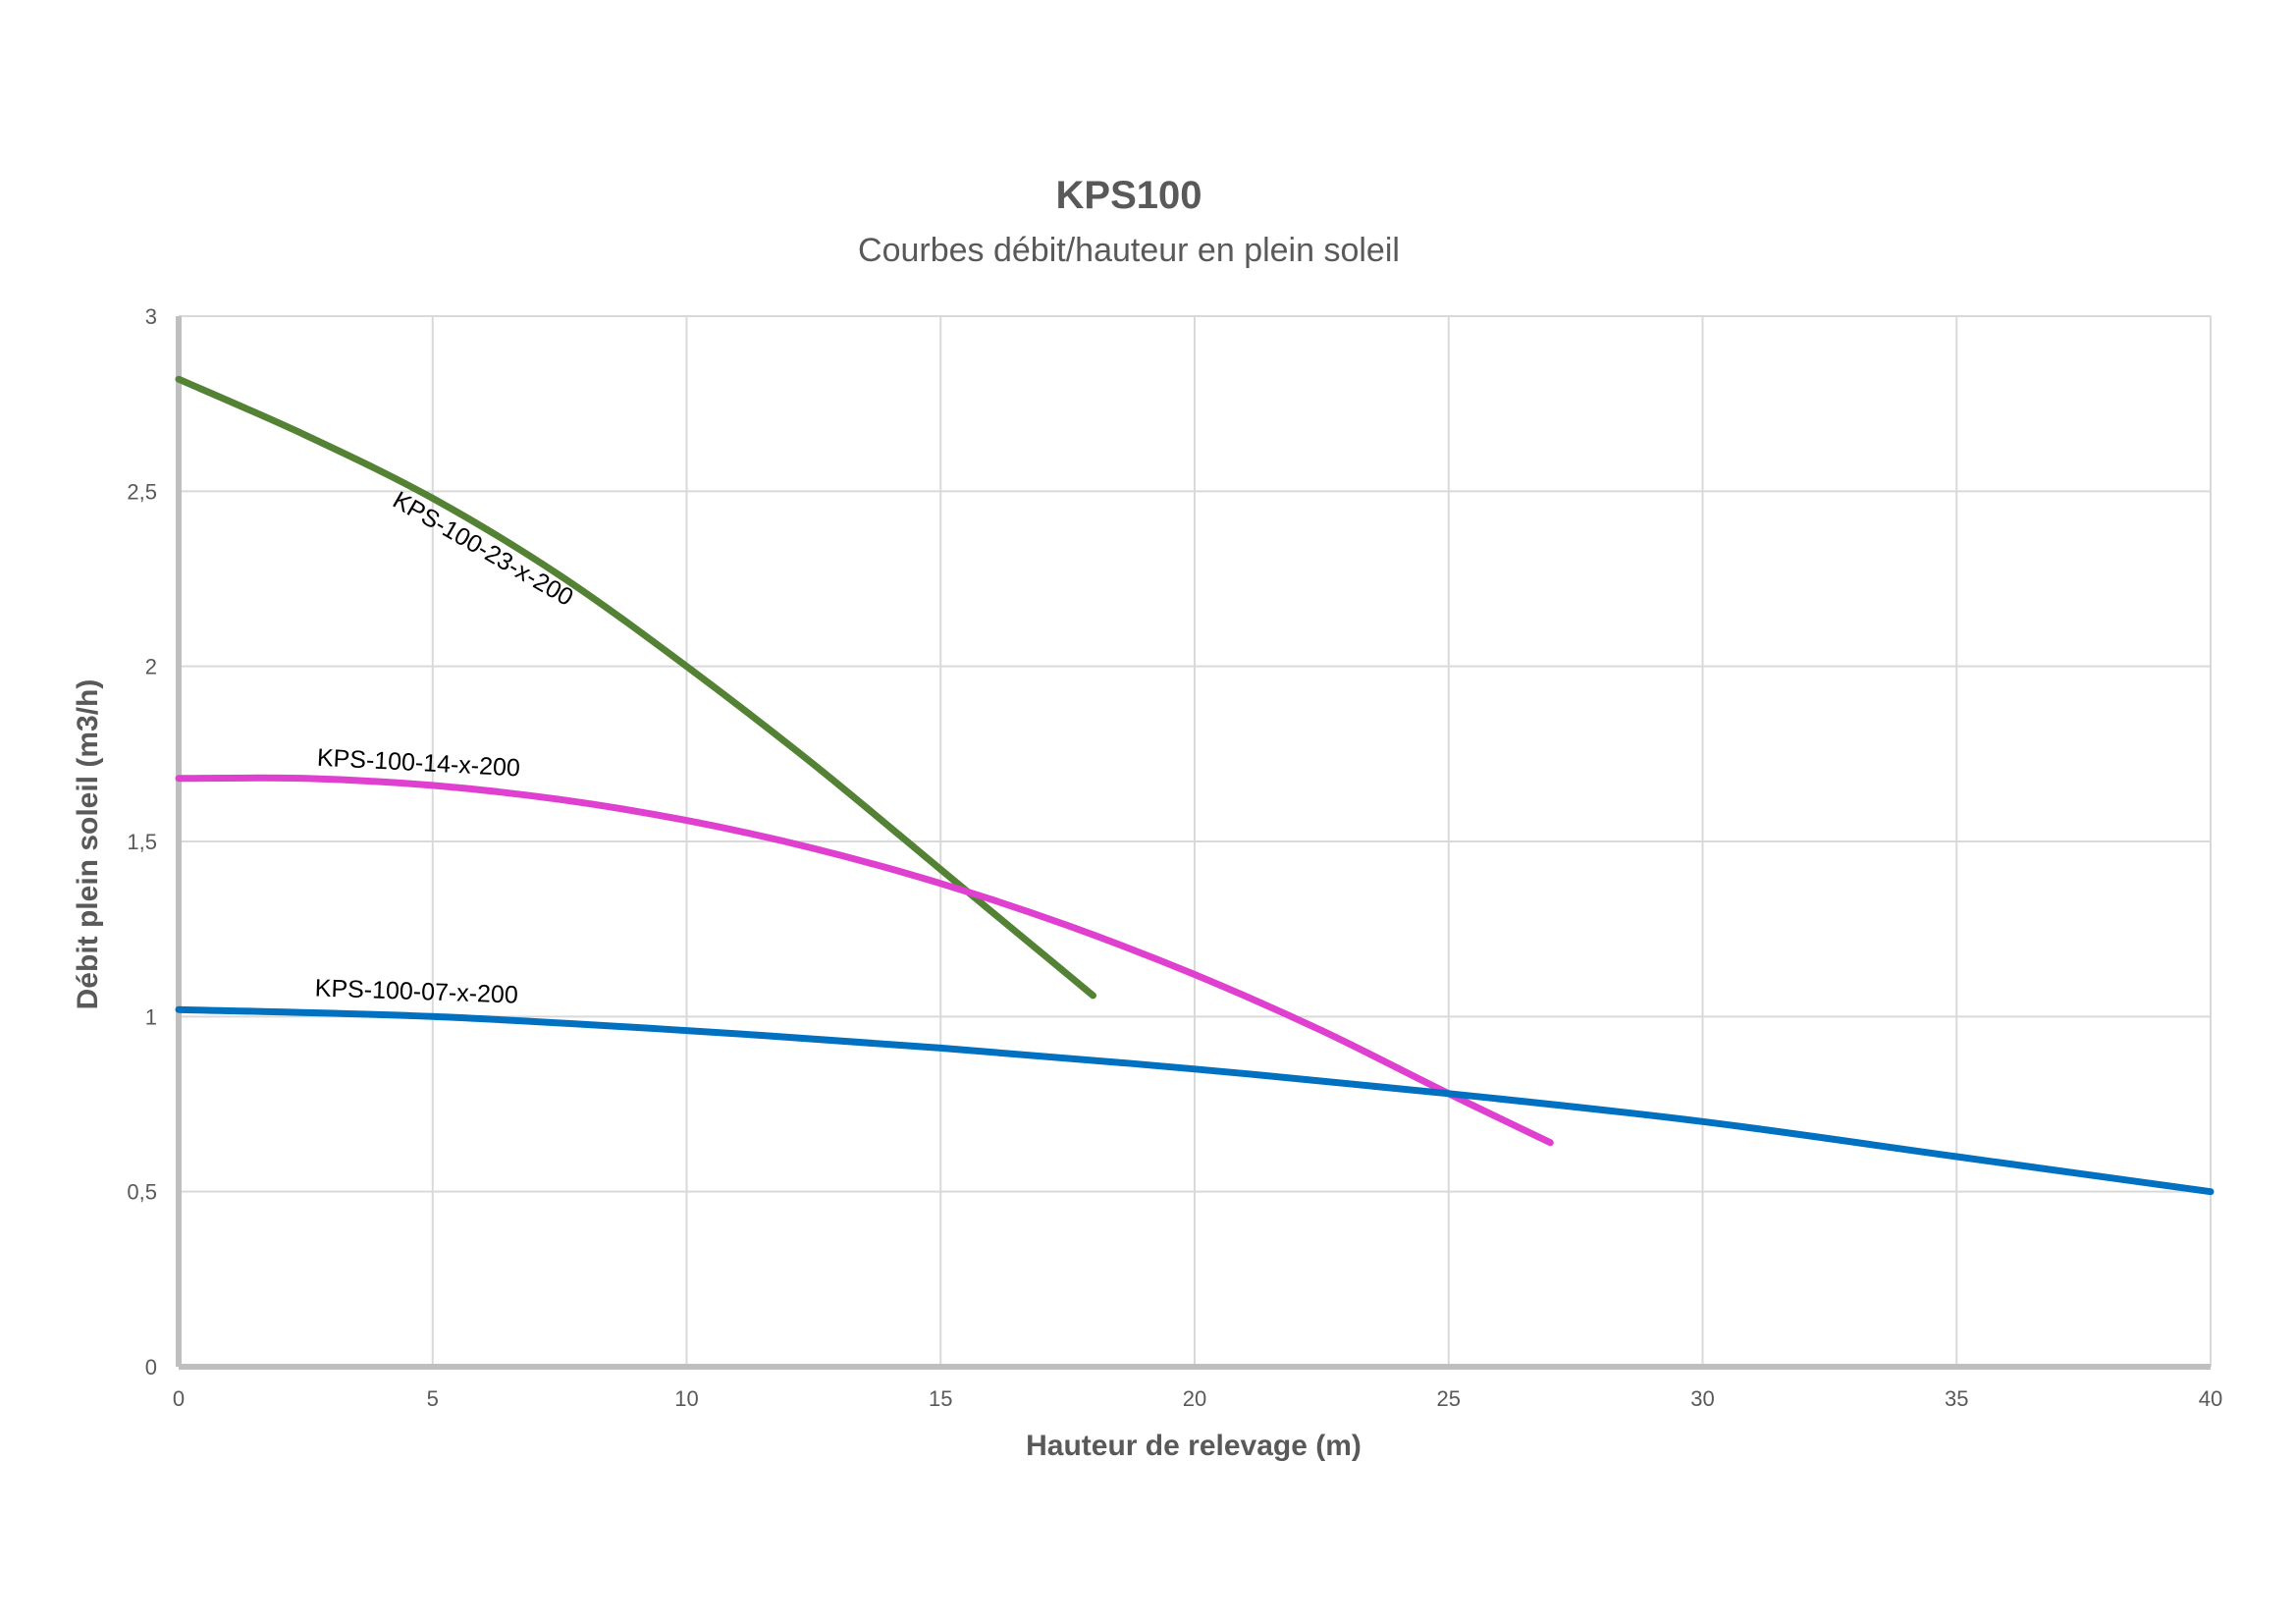 This screenshot has height=1624, width=2296. What do you see at coordinates (151, 667) in the screenshot?
I see `y-tick-label: 2` at bounding box center [151, 667].